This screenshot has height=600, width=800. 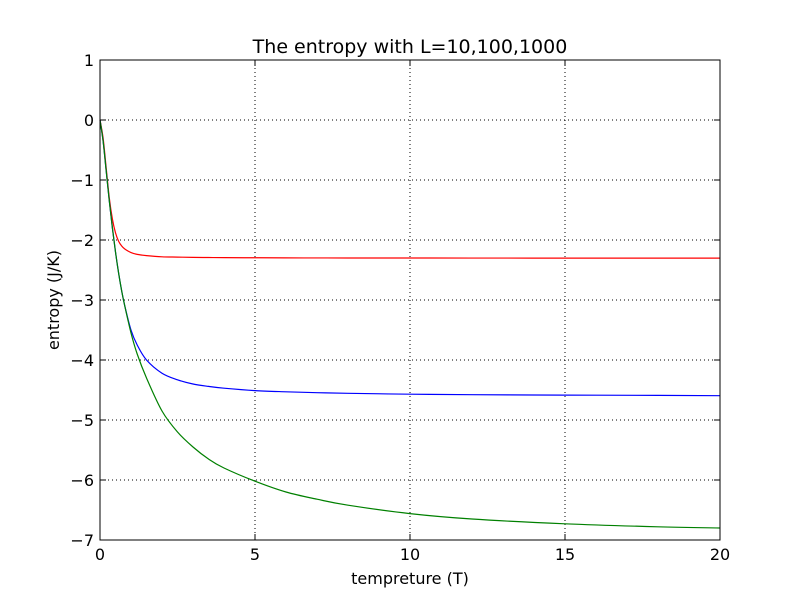 I want to click on x-tick-label: 0, so click(x=100, y=554).